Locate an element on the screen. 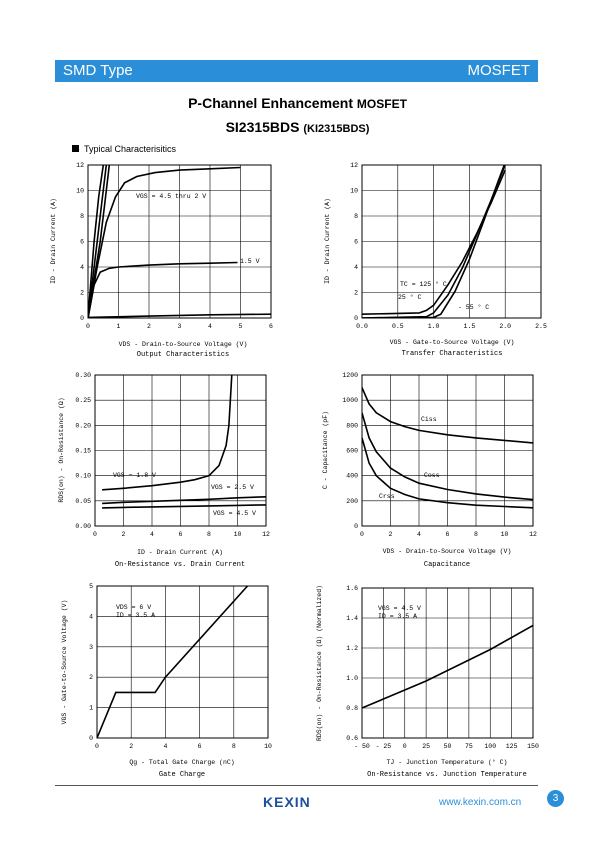  footer-url: www.kexin.com.cn is located at coordinates (480, 802).